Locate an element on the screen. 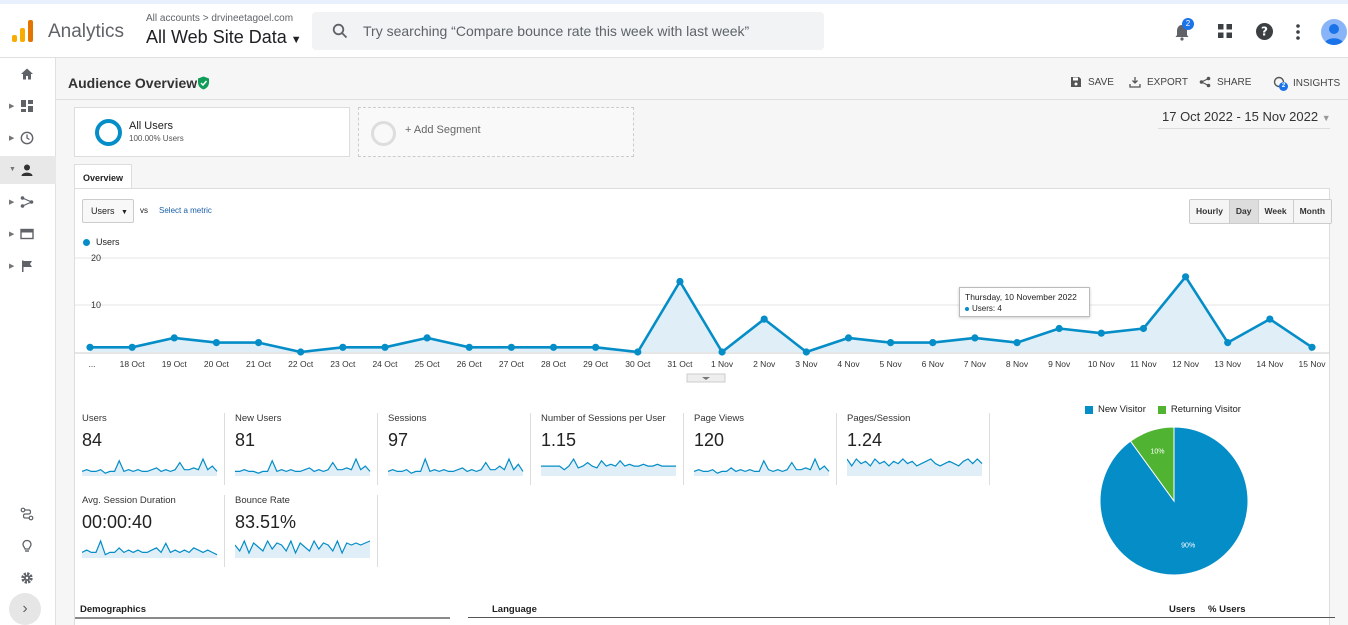 This screenshot has width=1348, height=625. metric-card: Bounce Rate 83.51% is located at coordinates (303, 531).